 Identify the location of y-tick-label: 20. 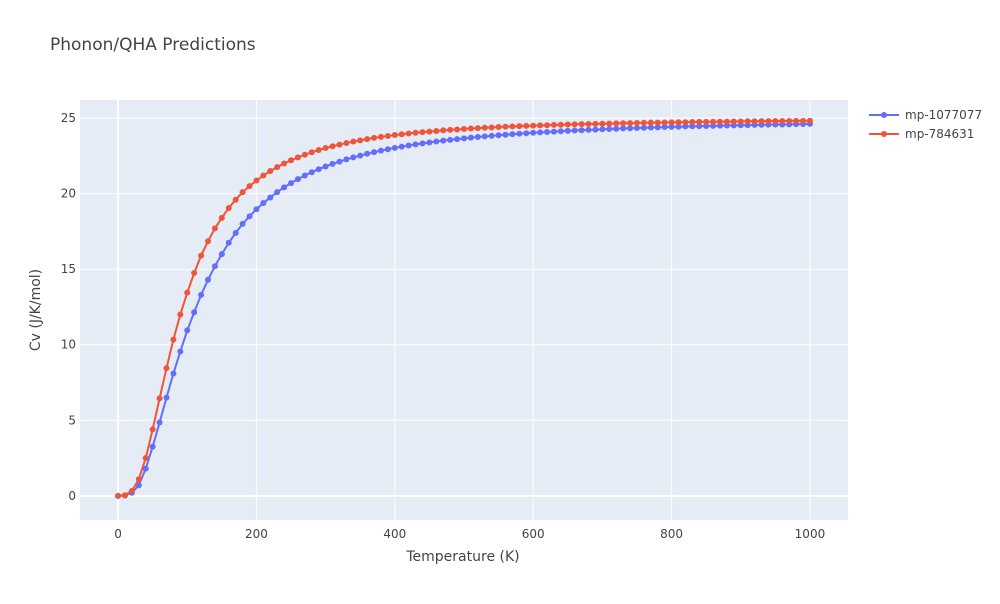
(68, 194).